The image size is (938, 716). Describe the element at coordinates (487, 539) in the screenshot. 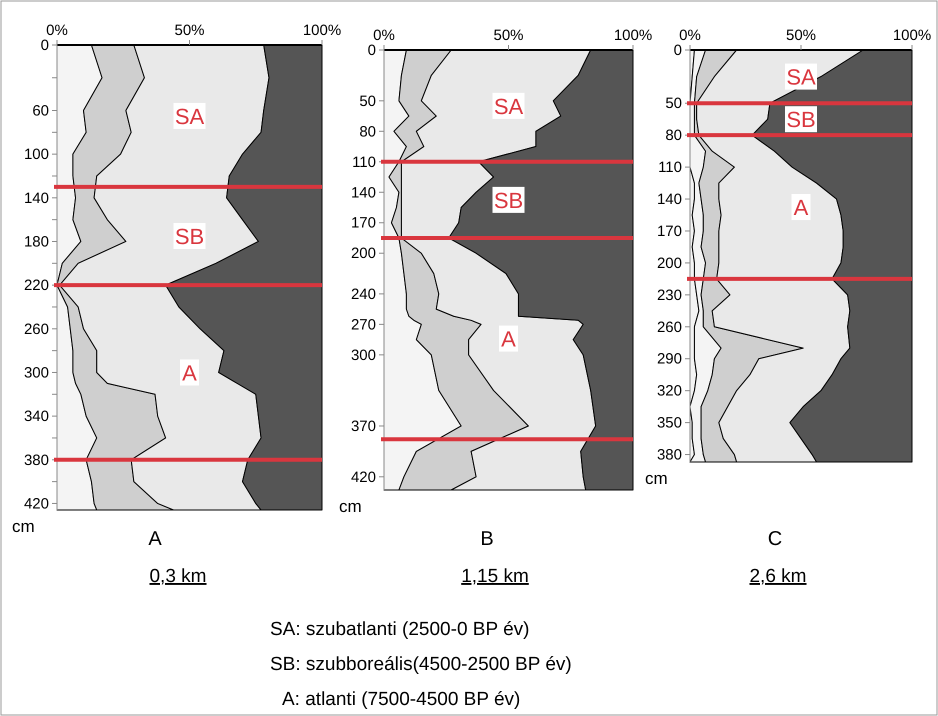

I see `text: B` at that location.